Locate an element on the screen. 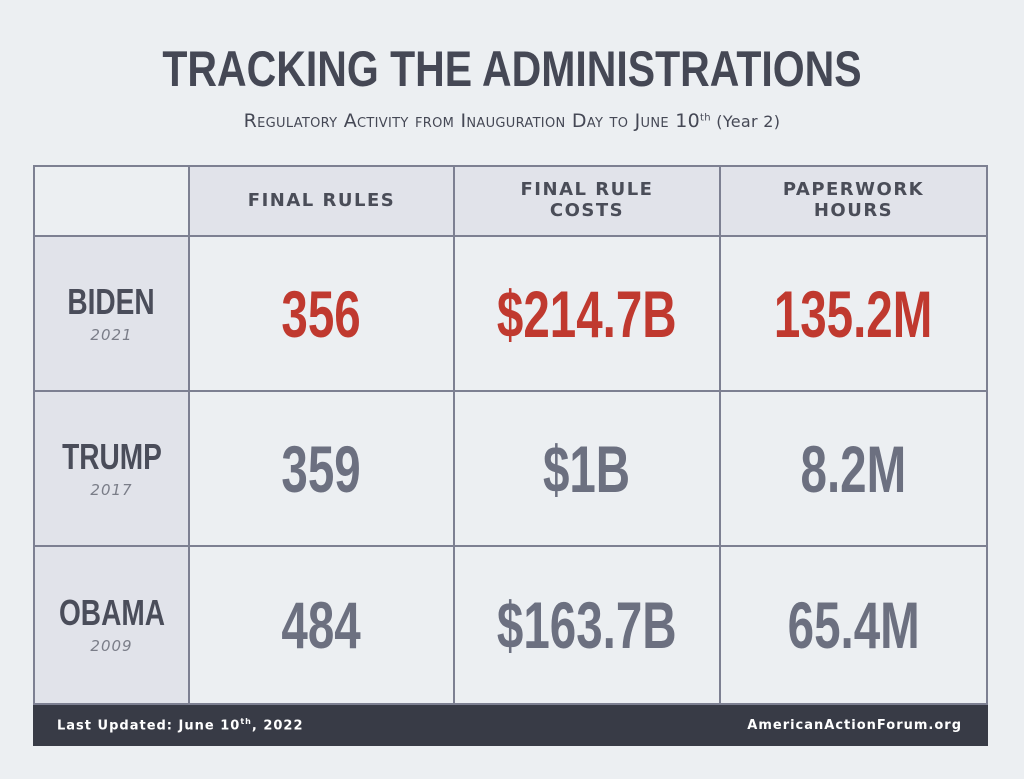 The image size is (1024, 779). last-updated-text: Last Updated: June 10 is located at coordinates (149, 726).